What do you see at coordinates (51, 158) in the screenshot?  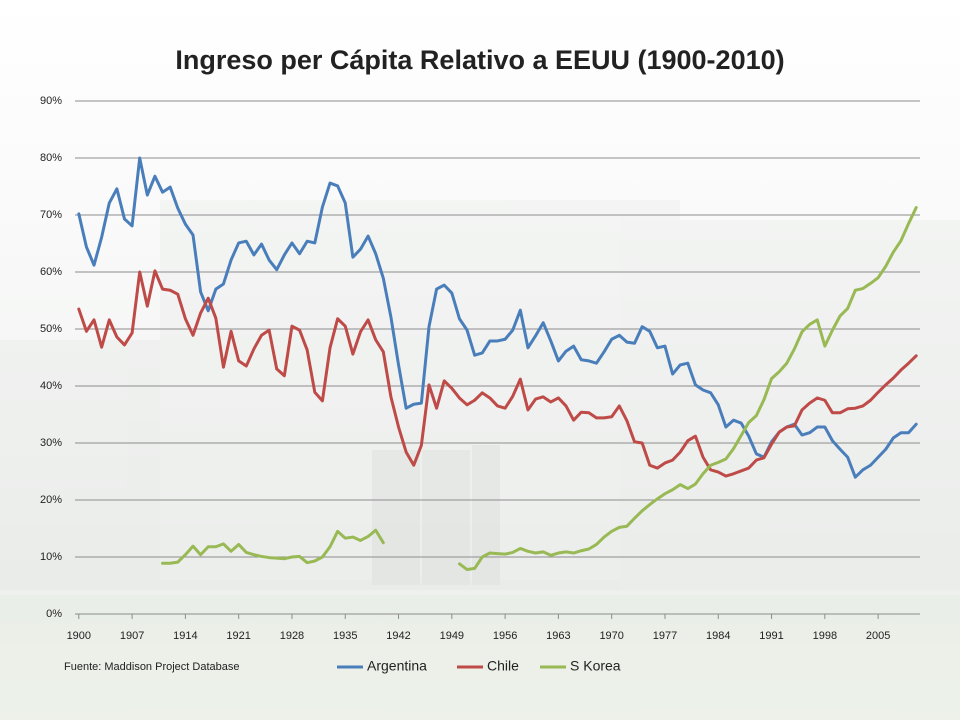 I see `y-tick-label: 80%` at bounding box center [51, 158].